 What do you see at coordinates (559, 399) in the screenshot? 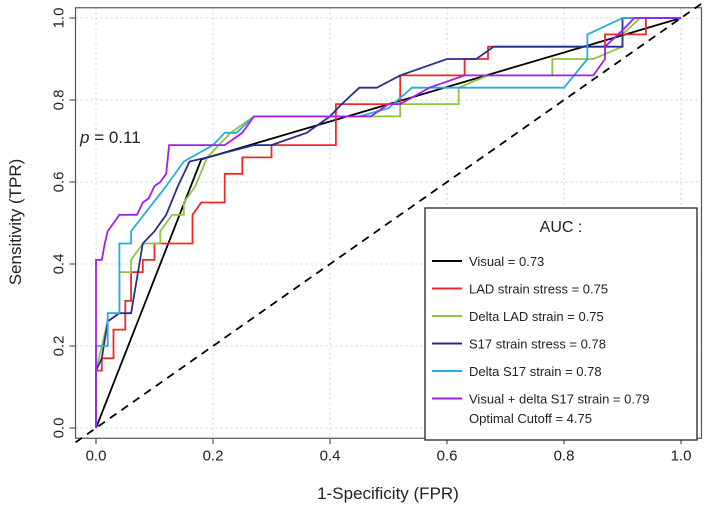
I see `legend-label: Visual + delta S17 strain = 0.79` at bounding box center [559, 399].